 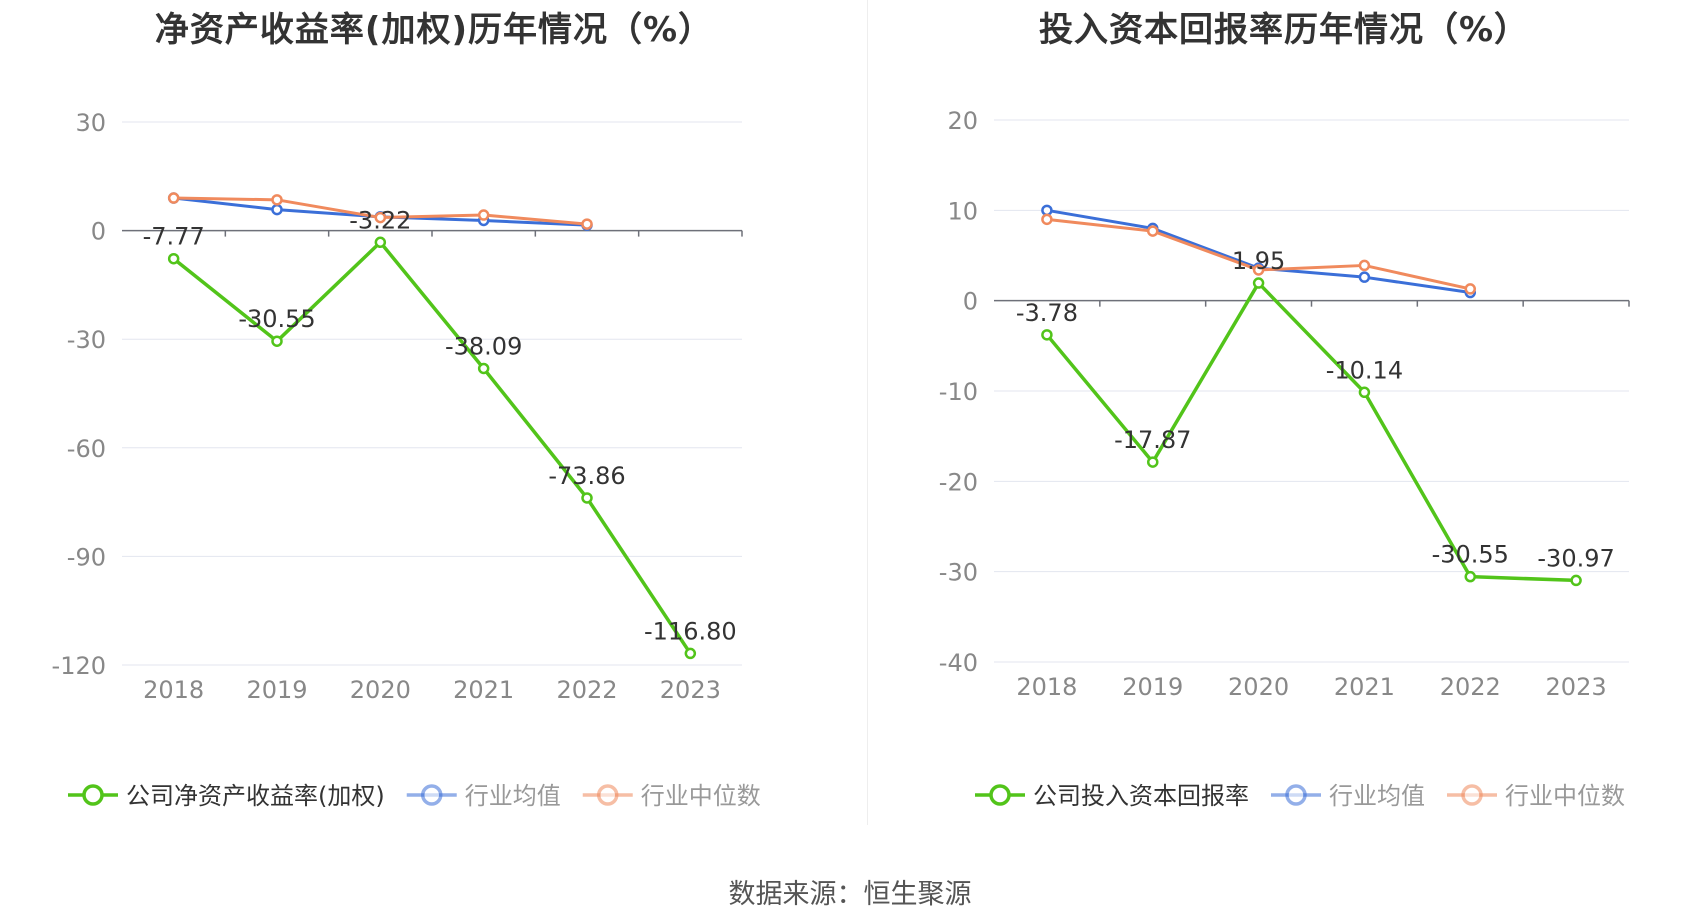 I want to click on roic-x-tick-label: 2019, so click(x=1152, y=687).